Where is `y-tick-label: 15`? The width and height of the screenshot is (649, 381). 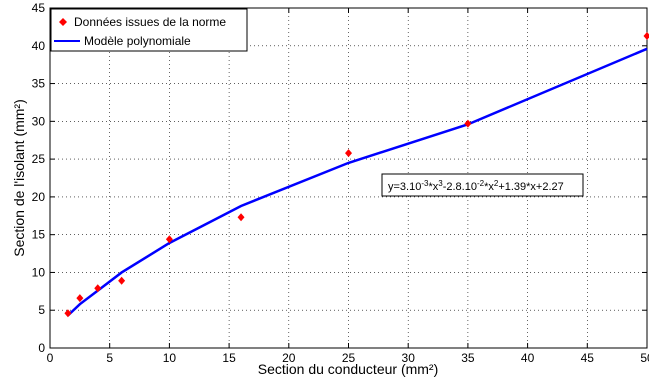 y-tick-label: 15 is located at coordinates (39, 235).